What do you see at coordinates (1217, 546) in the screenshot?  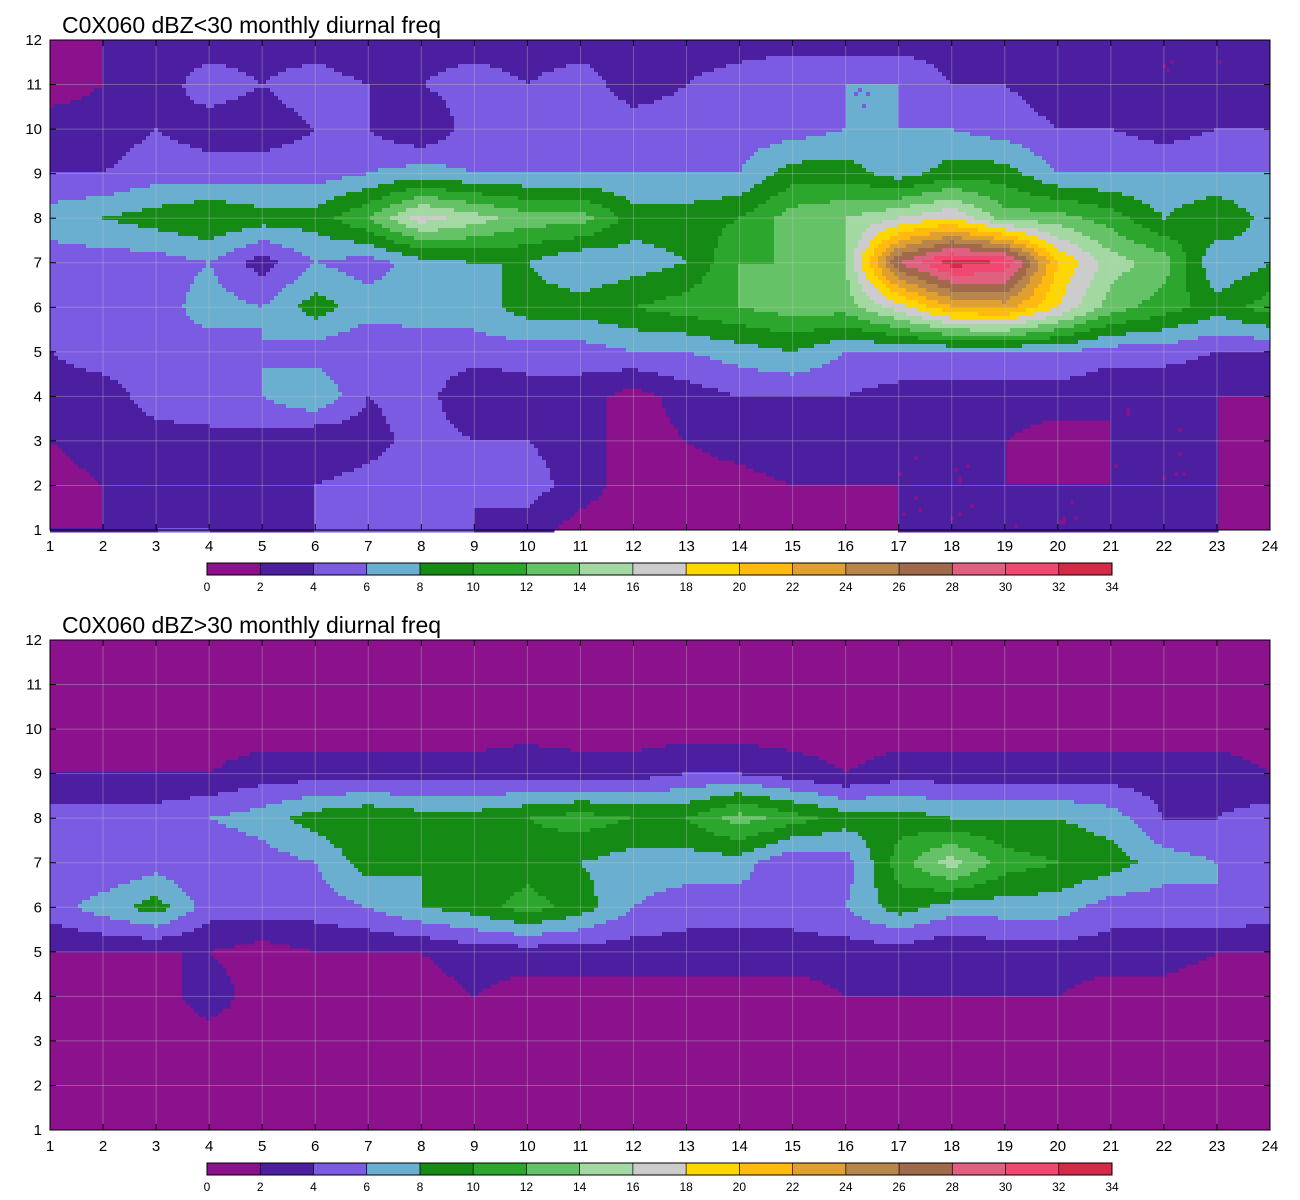 I see `x-tick-label: 23` at bounding box center [1217, 546].